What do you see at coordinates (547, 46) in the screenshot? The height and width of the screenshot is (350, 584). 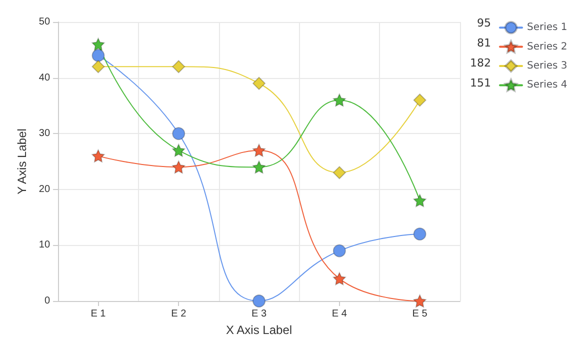 I see `legend-label: Series 2` at bounding box center [547, 46].